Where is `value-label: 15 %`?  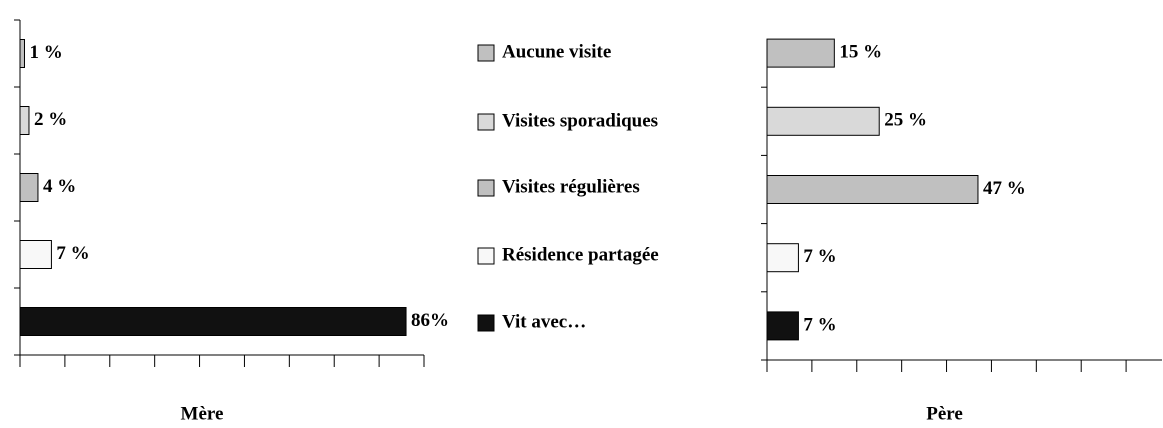 value-label: 15 % is located at coordinates (860, 51).